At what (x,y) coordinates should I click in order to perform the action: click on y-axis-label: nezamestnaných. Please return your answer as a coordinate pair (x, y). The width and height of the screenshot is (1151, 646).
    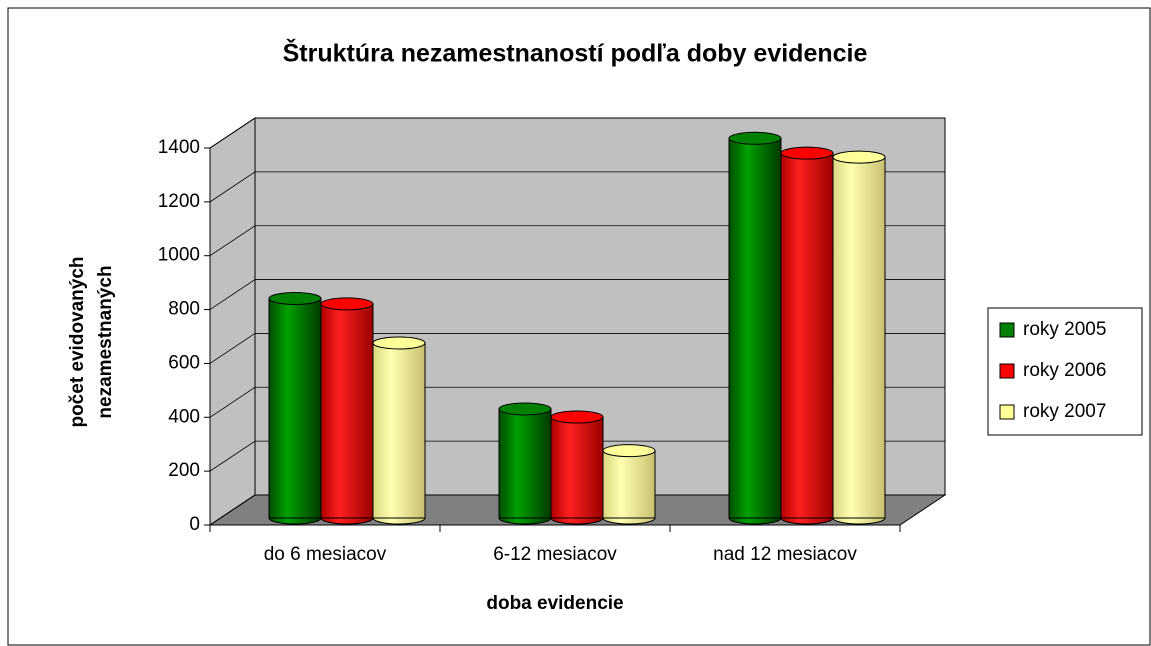
    Looking at the image, I should click on (105, 341).